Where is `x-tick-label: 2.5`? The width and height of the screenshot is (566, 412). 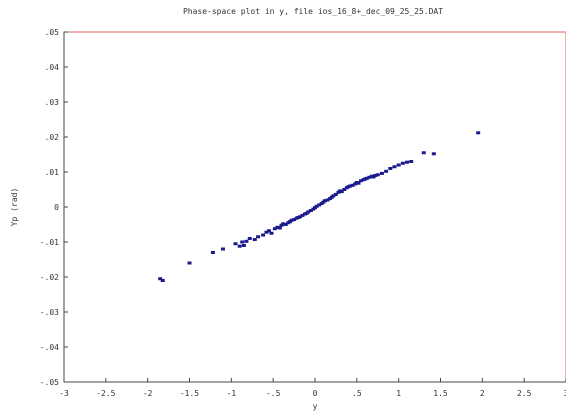 x-tick-label: 2.5 is located at coordinates (524, 393).